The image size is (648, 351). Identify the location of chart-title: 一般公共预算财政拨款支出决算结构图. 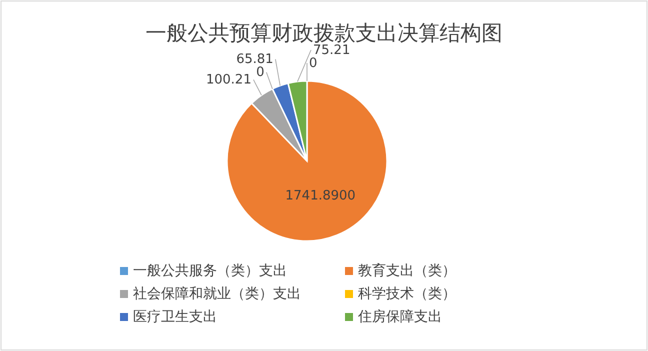
(324, 33).